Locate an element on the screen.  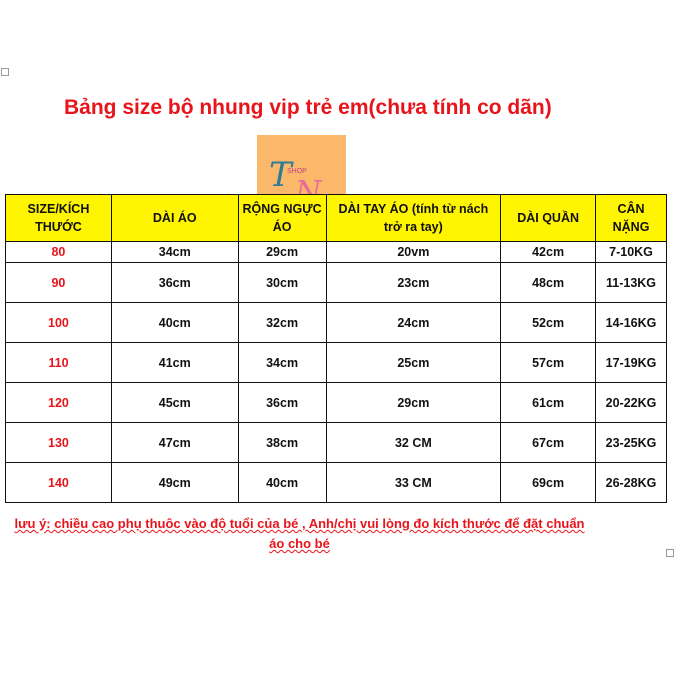
cell-sleeve-length: 33 CM is located at coordinates (413, 482).